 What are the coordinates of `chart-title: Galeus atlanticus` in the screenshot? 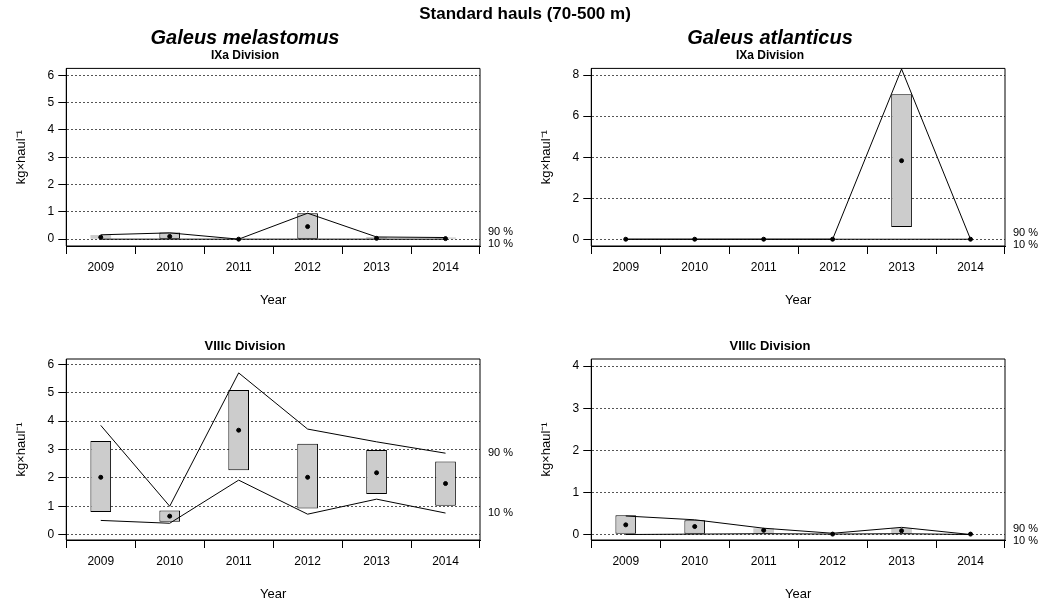 It's located at (770, 36).